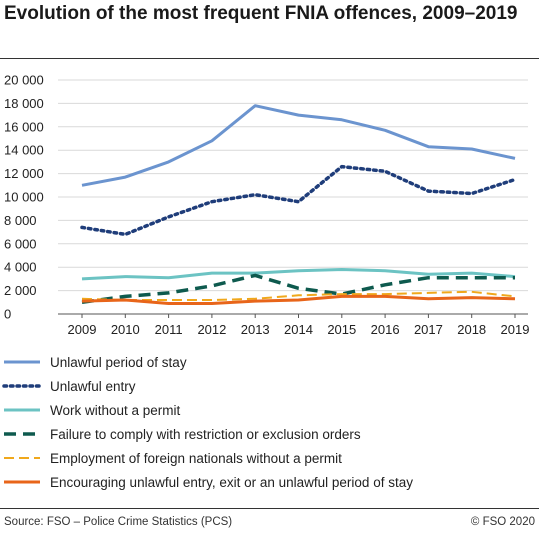 The width and height of the screenshot is (539, 533). What do you see at coordinates (115, 410) in the screenshot?
I see `legend-label: Work without a permit` at bounding box center [115, 410].